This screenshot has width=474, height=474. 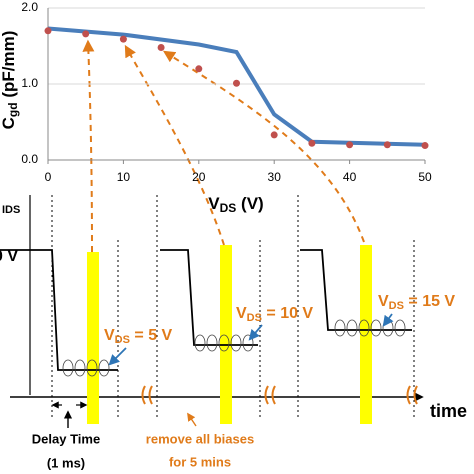 I want to click on delay-label: (1 ms), so click(x=66, y=462).